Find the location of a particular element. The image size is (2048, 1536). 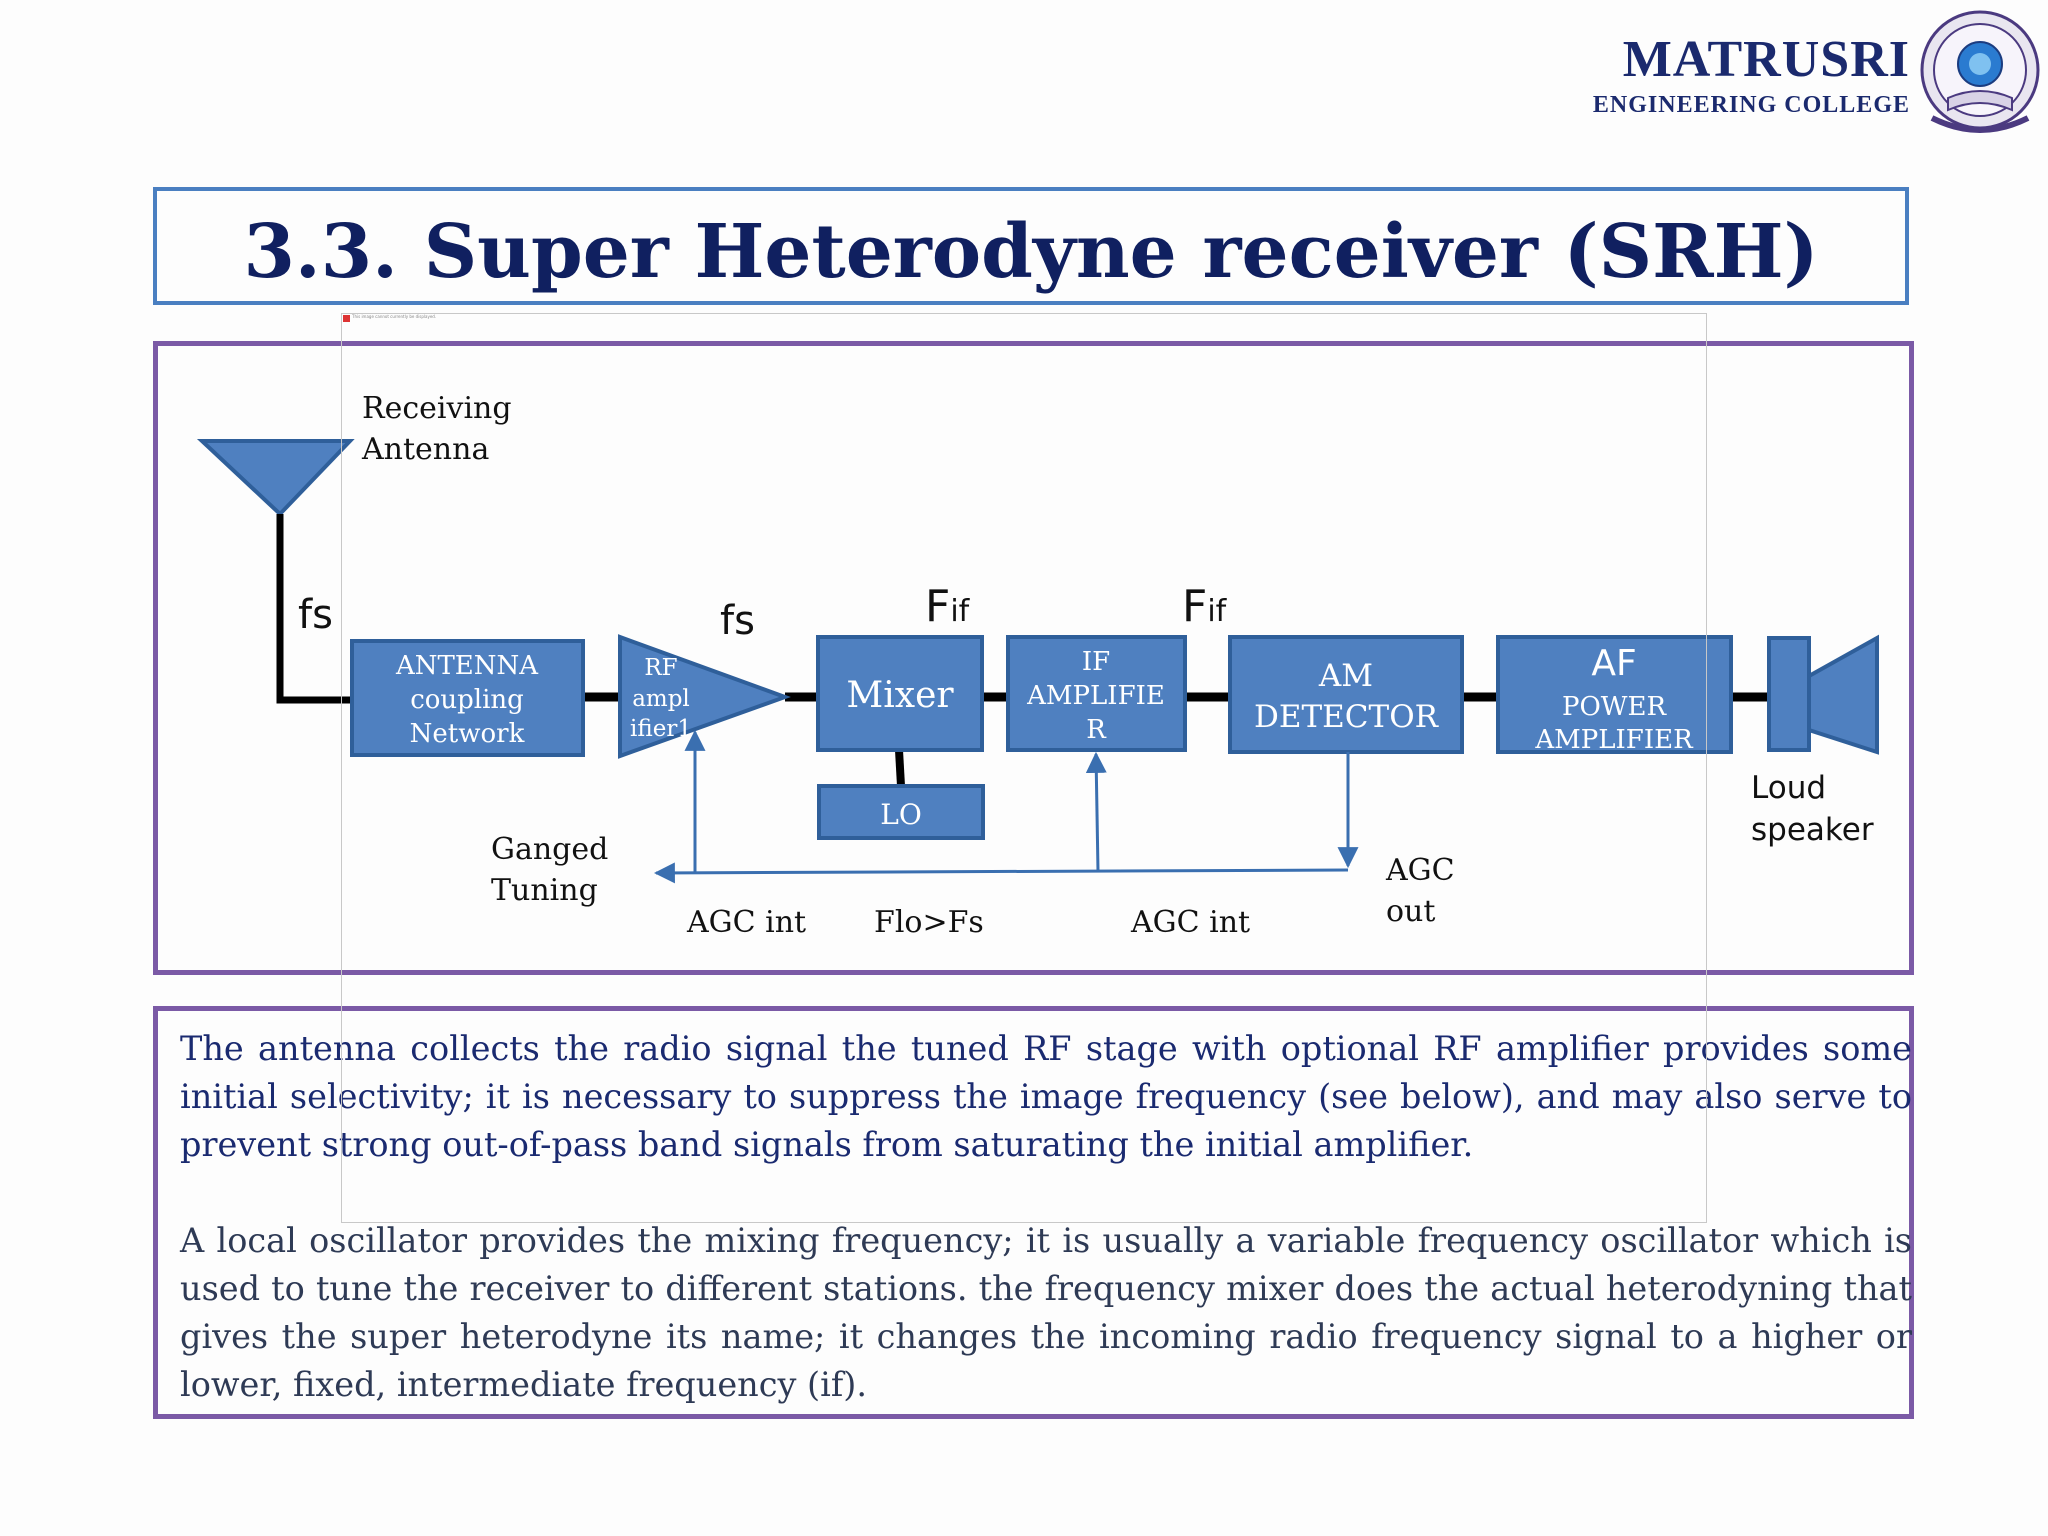

antenna-feed-line is located at coordinates (314, 609).